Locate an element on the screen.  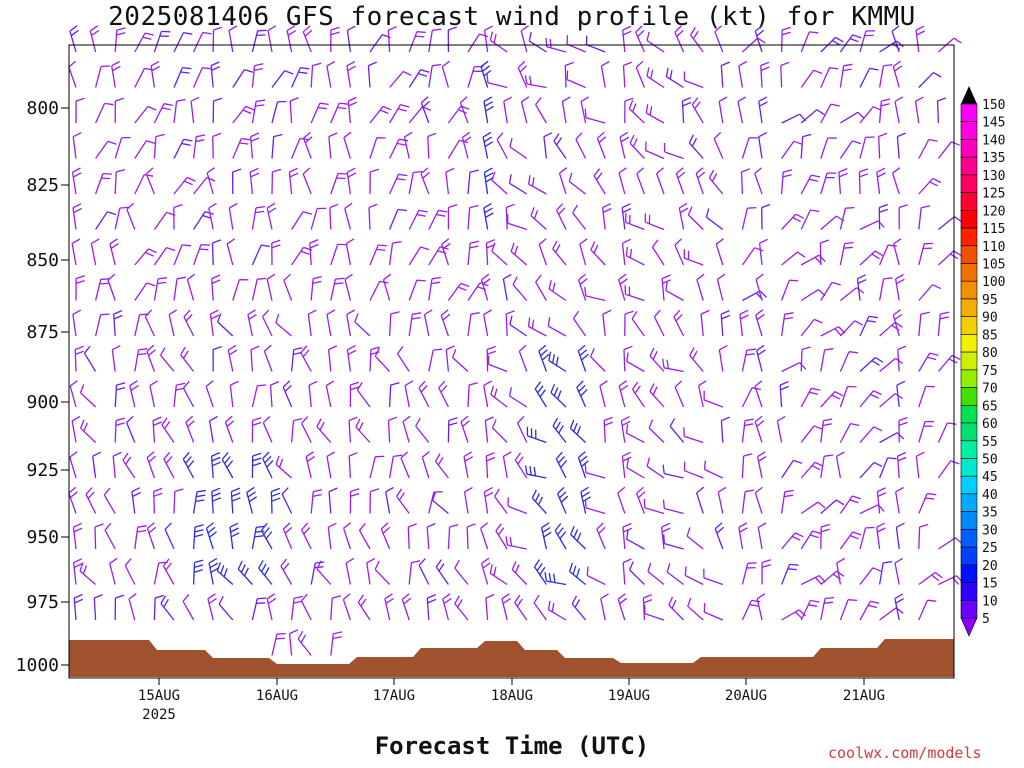
y-tick-label: 975 is located at coordinates (42, 602).